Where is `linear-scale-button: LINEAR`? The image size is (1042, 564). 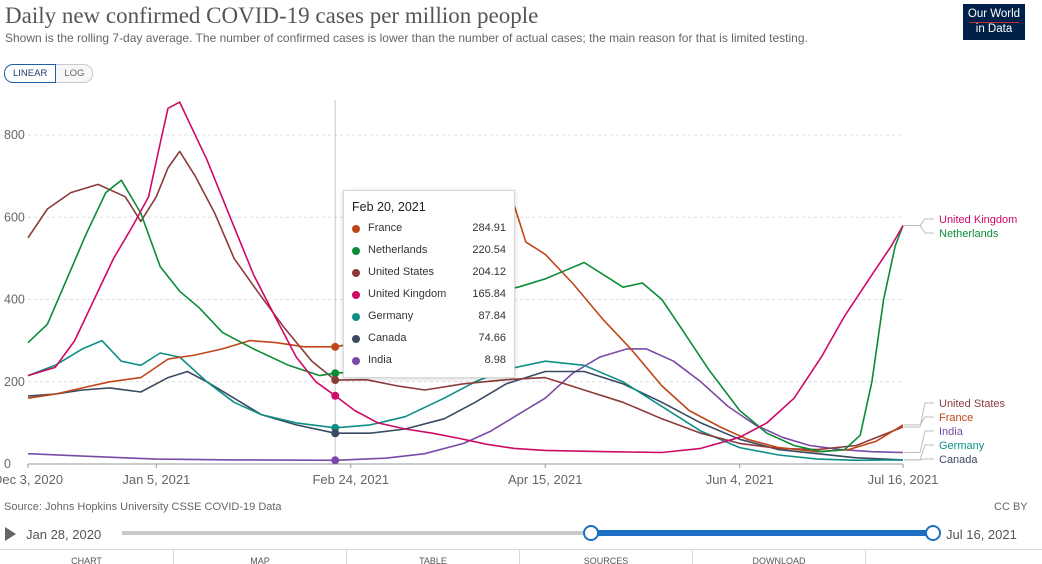 linear-scale-button: LINEAR is located at coordinates (30, 73).